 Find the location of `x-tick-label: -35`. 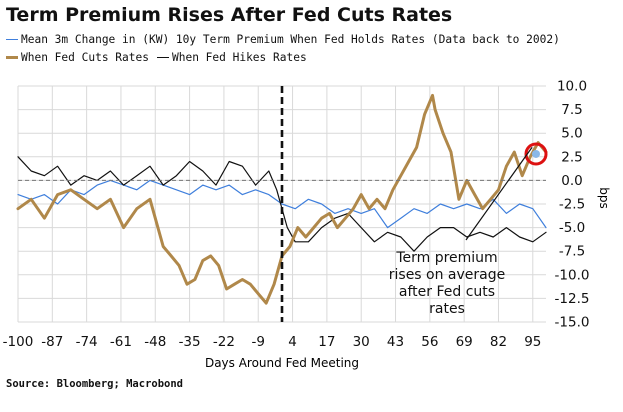

x-tick-label: -35 is located at coordinates (190, 342).